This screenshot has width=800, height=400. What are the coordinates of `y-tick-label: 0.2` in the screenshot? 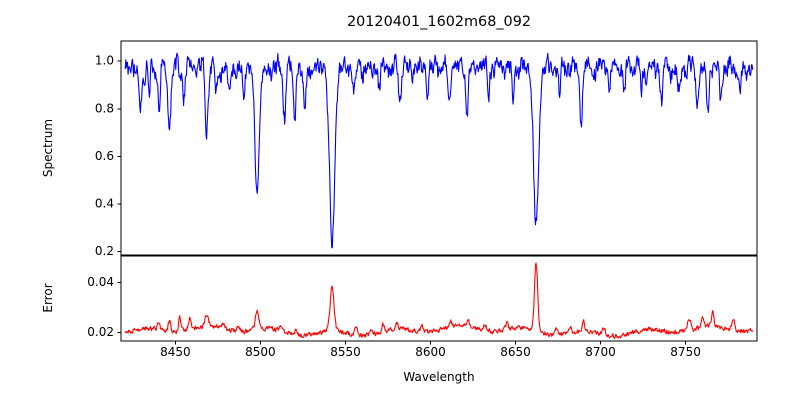 It's located at (104, 251).